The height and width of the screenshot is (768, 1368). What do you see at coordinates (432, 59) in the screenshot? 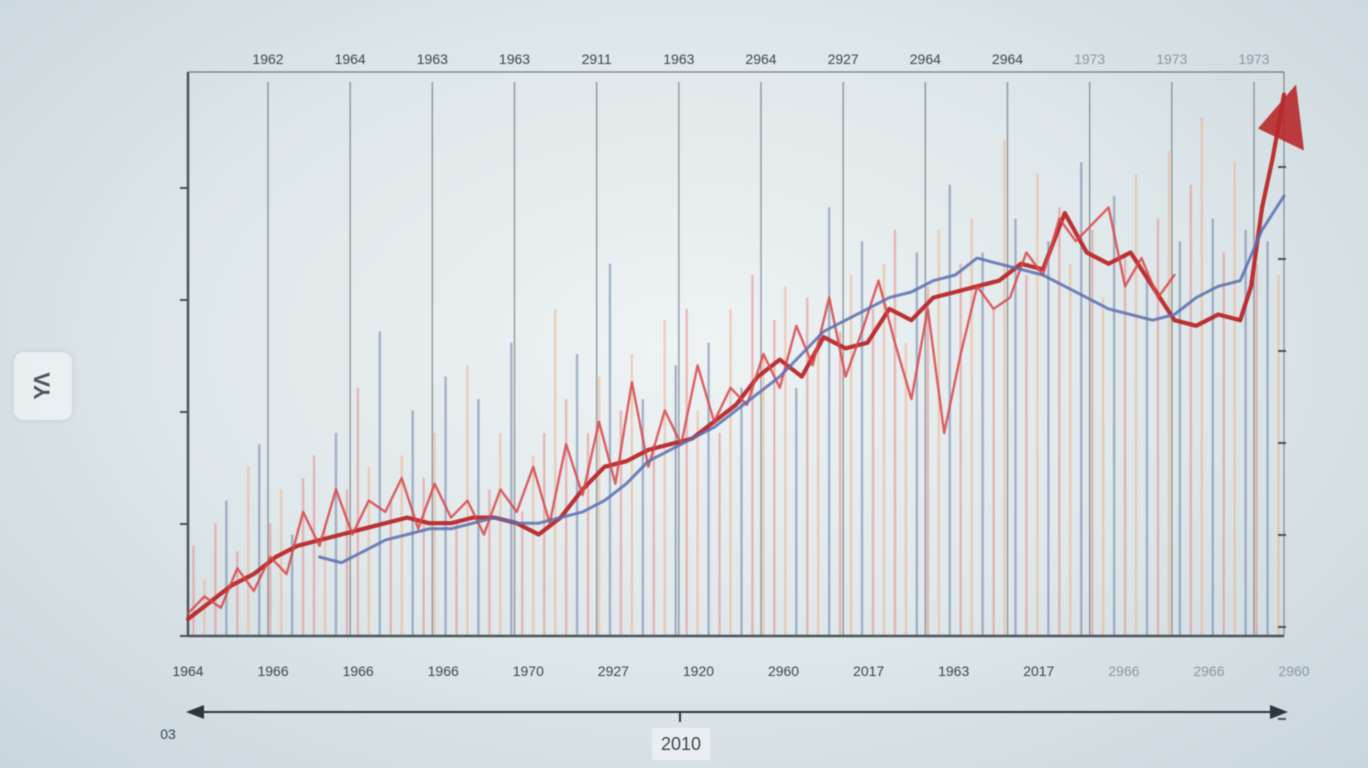
I see `top-tick-label-2: 1963` at bounding box center [432, 59].